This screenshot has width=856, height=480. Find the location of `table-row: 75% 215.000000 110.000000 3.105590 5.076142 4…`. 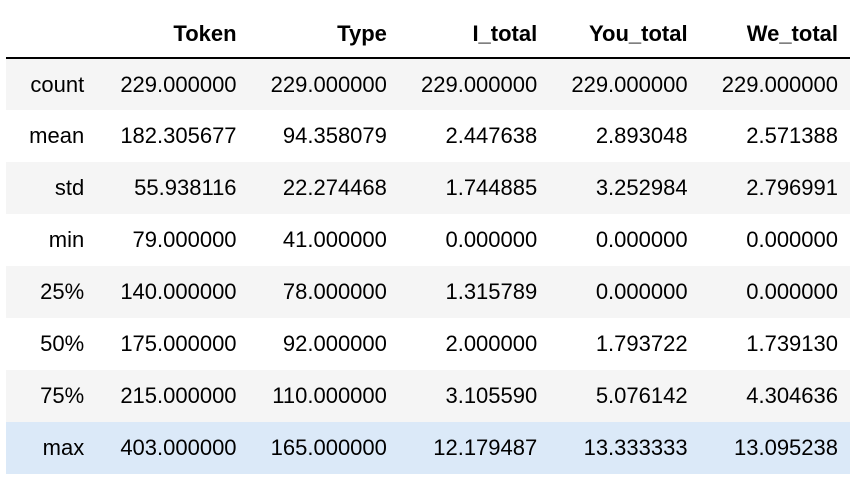

table-row: 75% 215.000000 110.000000 3.105590 5.076142 4… is located at coordinates (428, 396).